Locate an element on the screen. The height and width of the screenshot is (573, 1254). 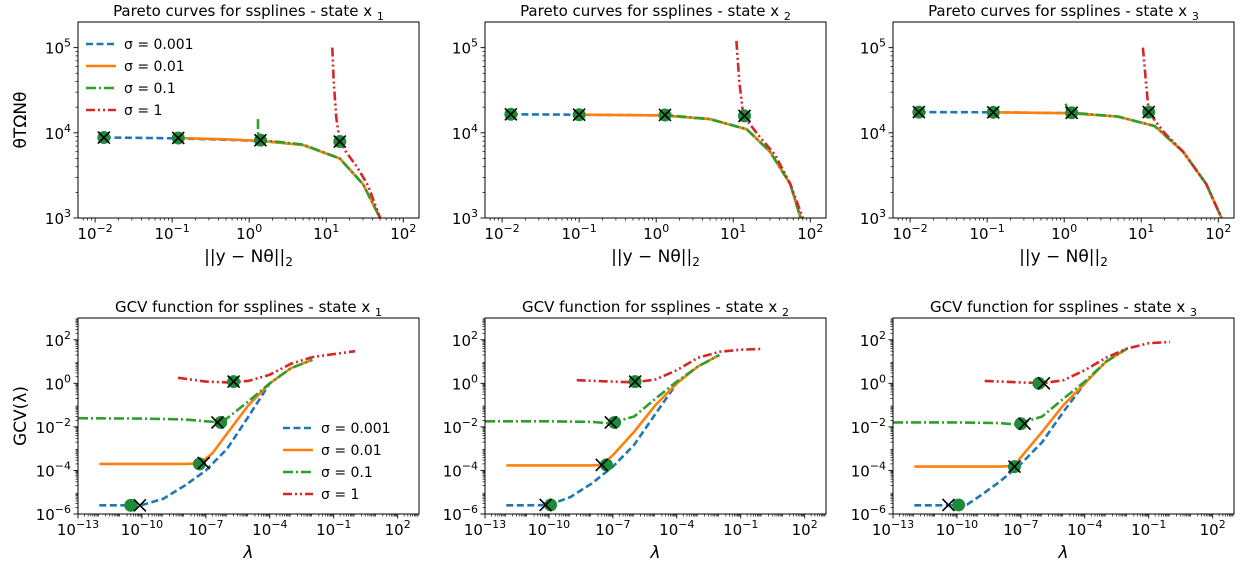
x-axis-label-text: ||y − Nθ|| is located at coordinates (244, 257).